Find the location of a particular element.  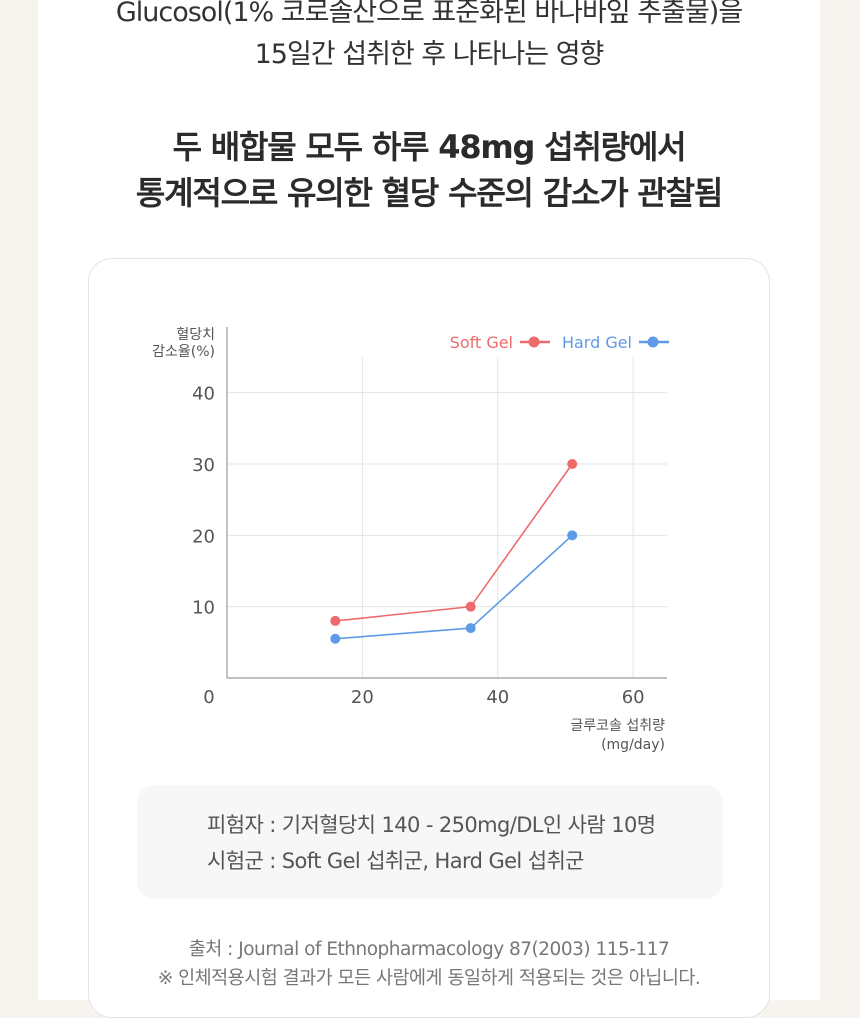

y-tick-label: 40 is located at coordinates (203, 394).